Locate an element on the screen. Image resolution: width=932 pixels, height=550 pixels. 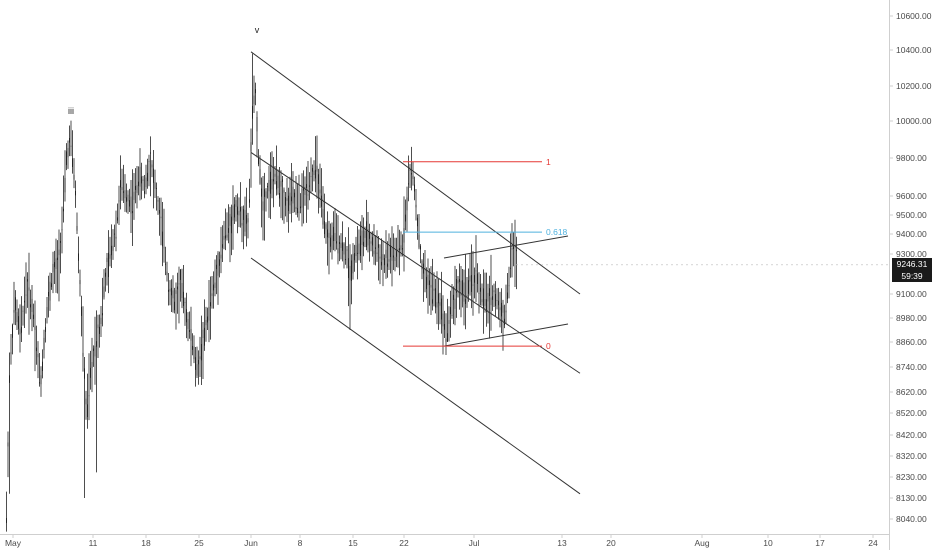
time-tick-label: Jun is located at coordinates (251, 543).